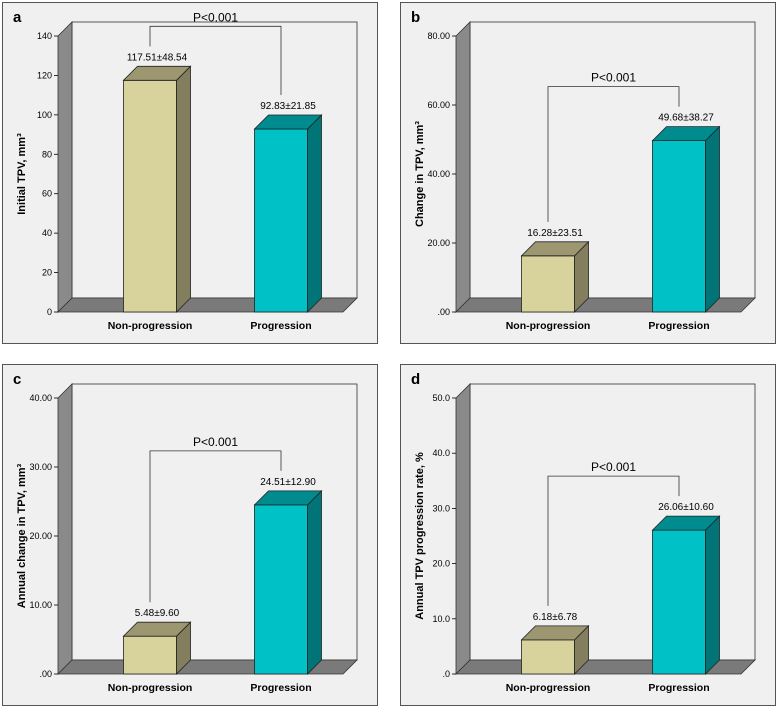  What do you see at coordinates (47, 154) in the screenshot?
I see `y-tick-label: 80` at bounding box center [47, 154].